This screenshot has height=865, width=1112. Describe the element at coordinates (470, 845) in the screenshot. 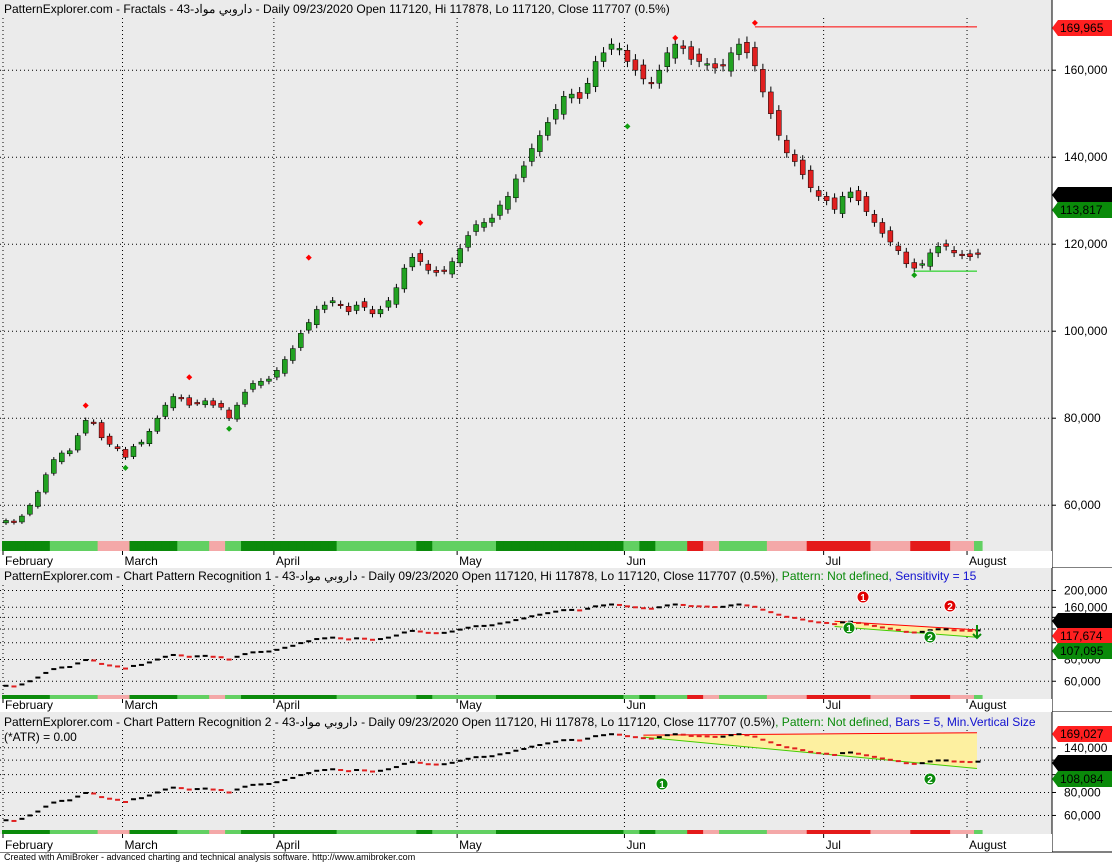

I see `pane-3-month-label: May` at that location.